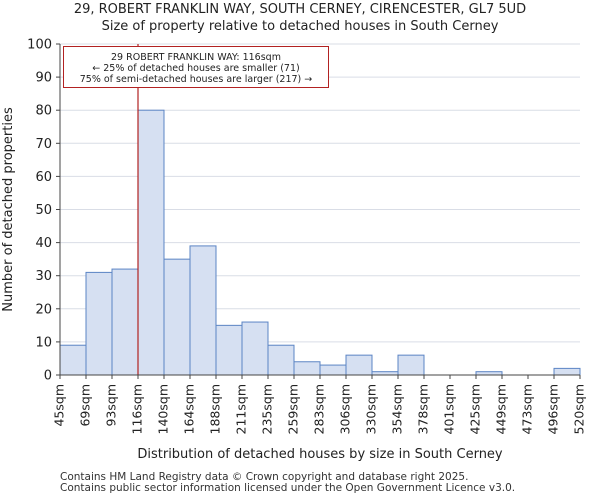 This screenshot has width=600, height=500. I want to click on x-tick-label: 520sqm, so click(579, 409).